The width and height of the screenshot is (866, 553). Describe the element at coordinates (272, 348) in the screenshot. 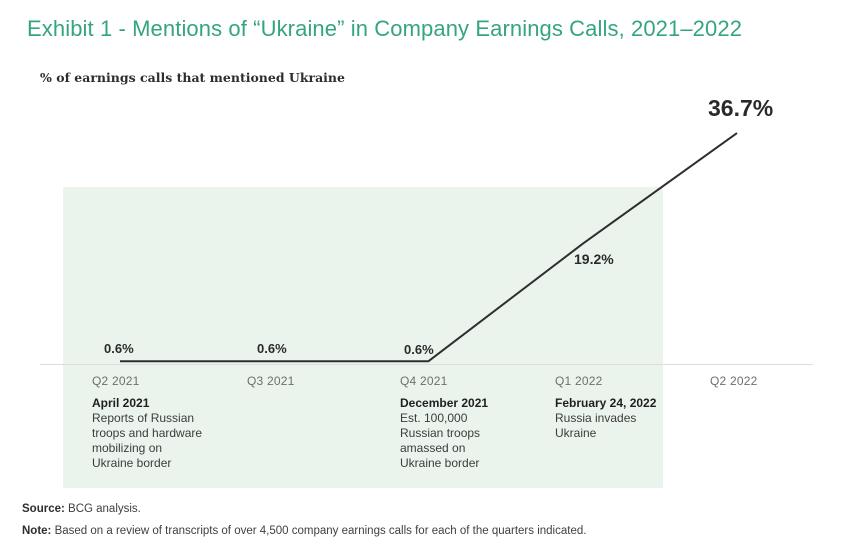

I see `value-label-q3-2021: 0.6%` at that location.